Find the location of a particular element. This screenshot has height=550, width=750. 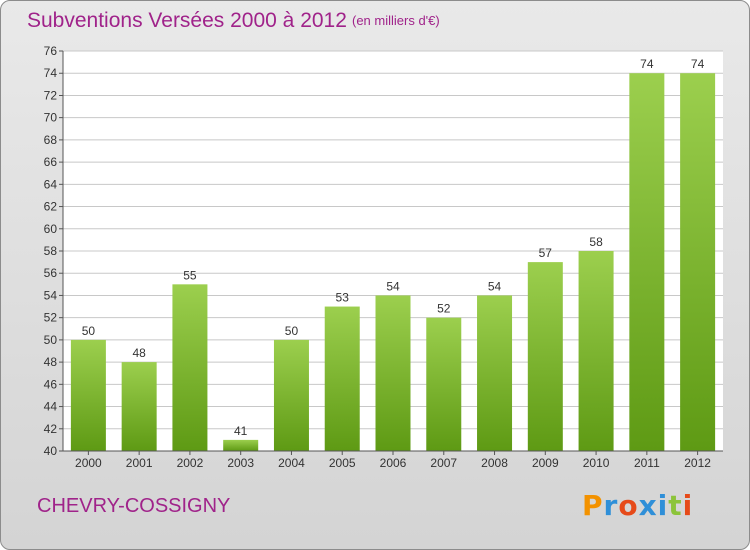

bar-value-label: 41 is located at coordinates (241, 431).